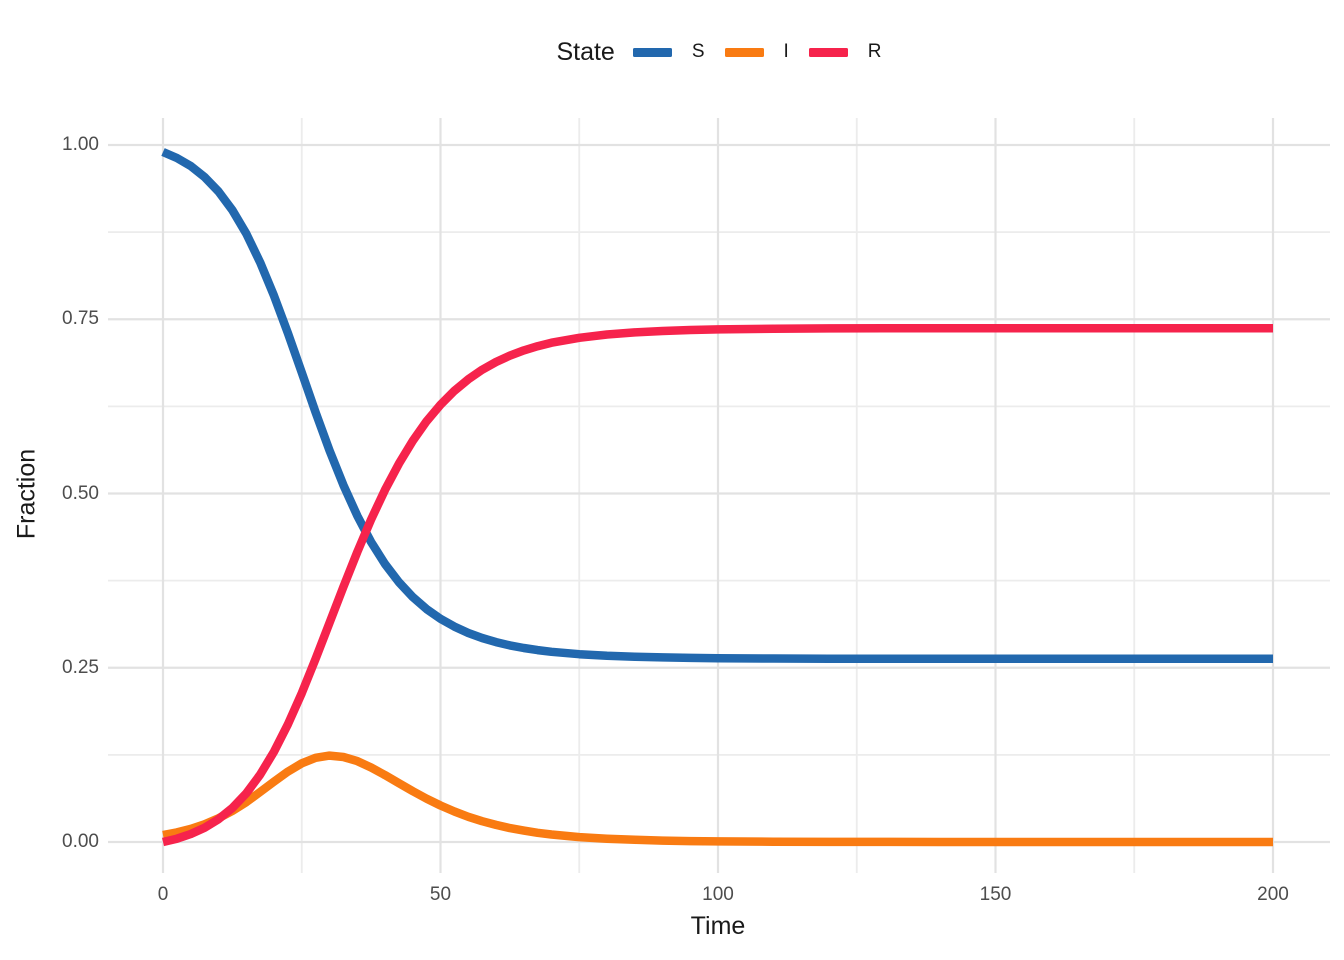 The width and height of the screenshot is (1344, 960). Describe the element at coordinates (786, 51) in the screenshot. I see `legend-label-i: I` at that location.